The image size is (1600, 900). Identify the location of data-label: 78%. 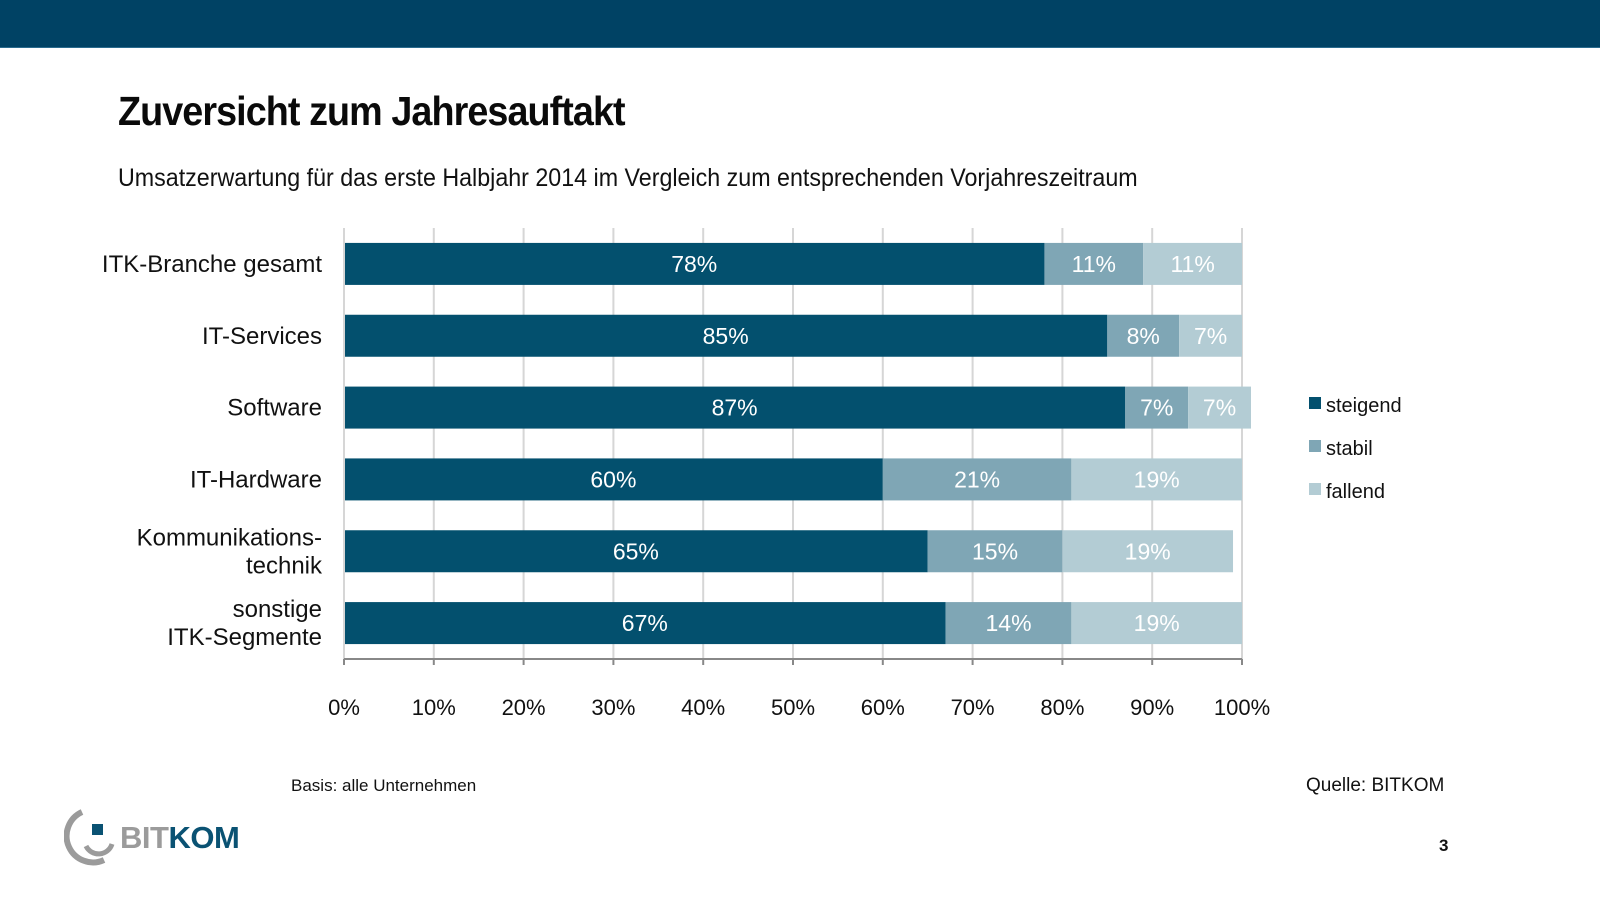
(694, 264).